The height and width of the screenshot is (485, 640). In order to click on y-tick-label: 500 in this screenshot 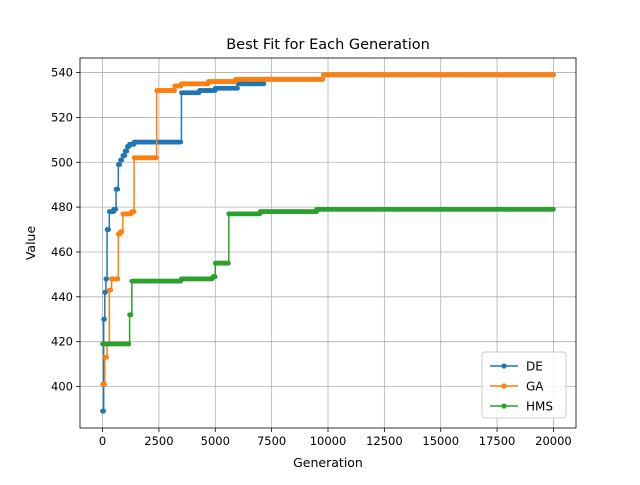, I will do `click(62, 162)`.